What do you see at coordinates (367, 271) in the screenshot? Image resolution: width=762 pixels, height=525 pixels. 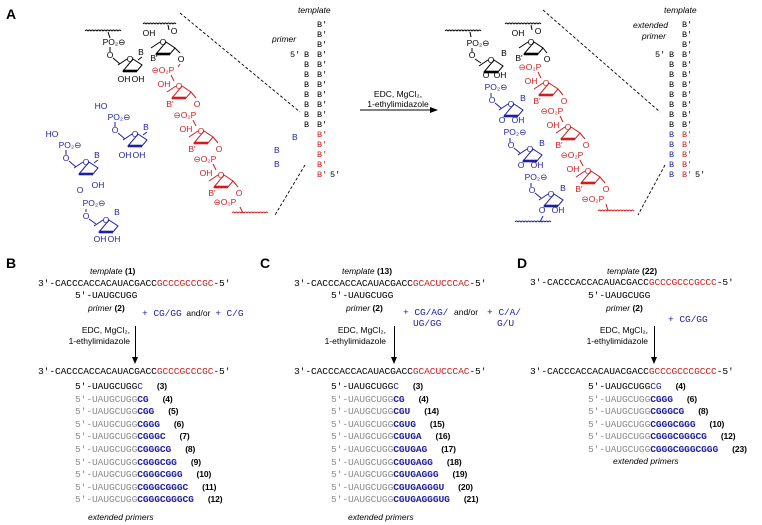 I see `template-caption-c: template (13)` at bounding box center [367, 271].